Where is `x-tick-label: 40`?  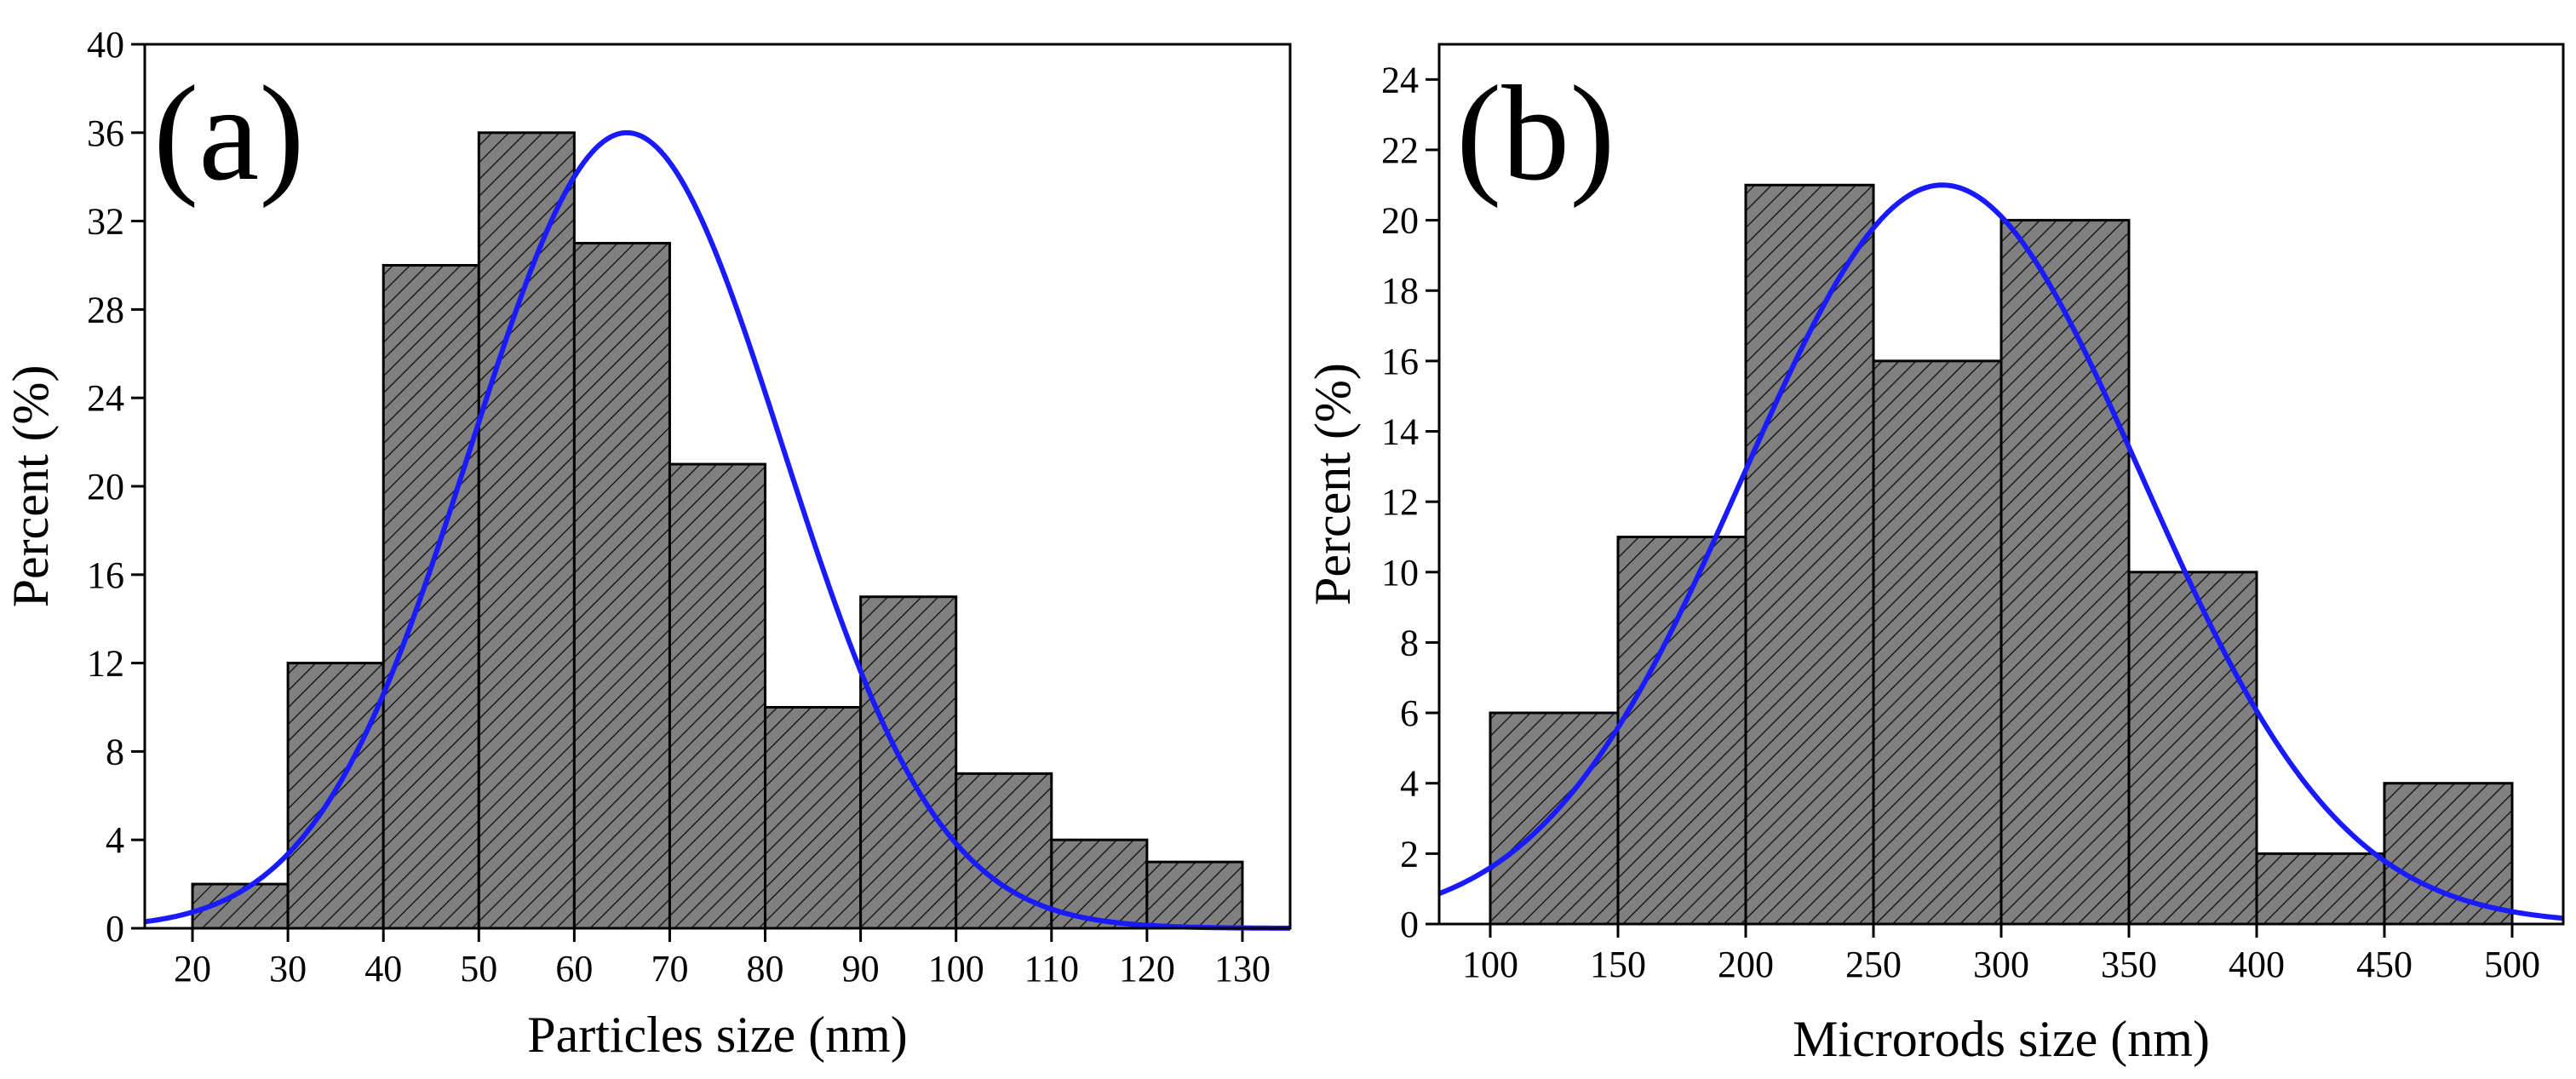 x-tick-label: 40 is located at coordinates (383, 969).